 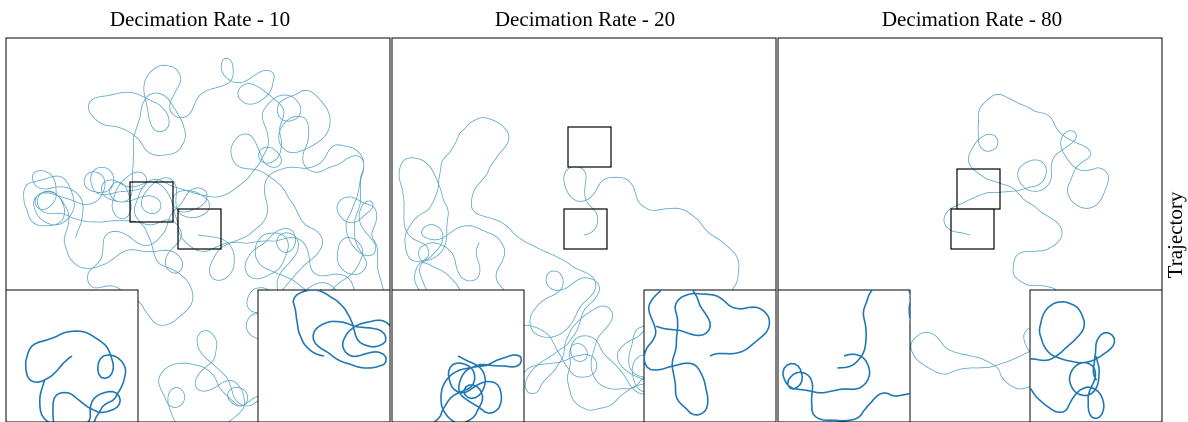 I want to click on panel-title: Decimation Rate - 20, so click(x=585, y=19).